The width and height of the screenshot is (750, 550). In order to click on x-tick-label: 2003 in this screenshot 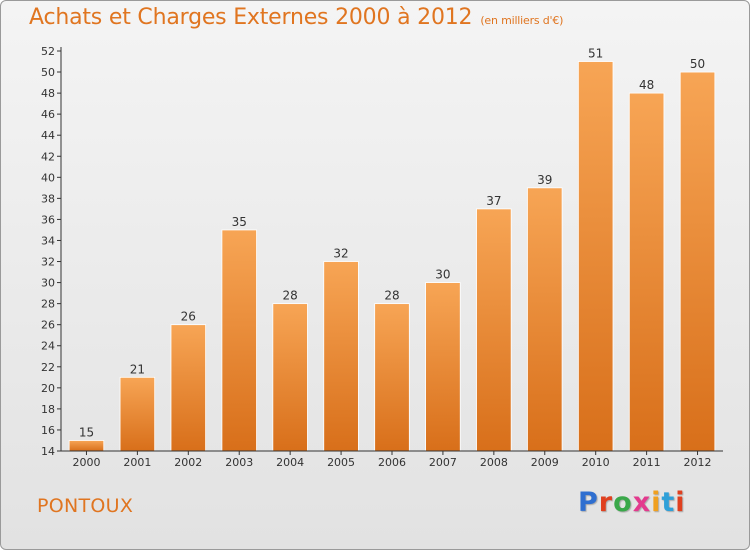, I will do `click(239, 462)`.